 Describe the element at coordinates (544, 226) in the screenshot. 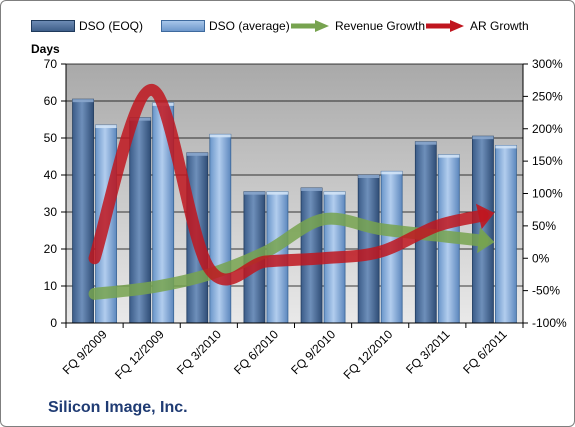

I see `y2-tick-label: 50%` at that location.